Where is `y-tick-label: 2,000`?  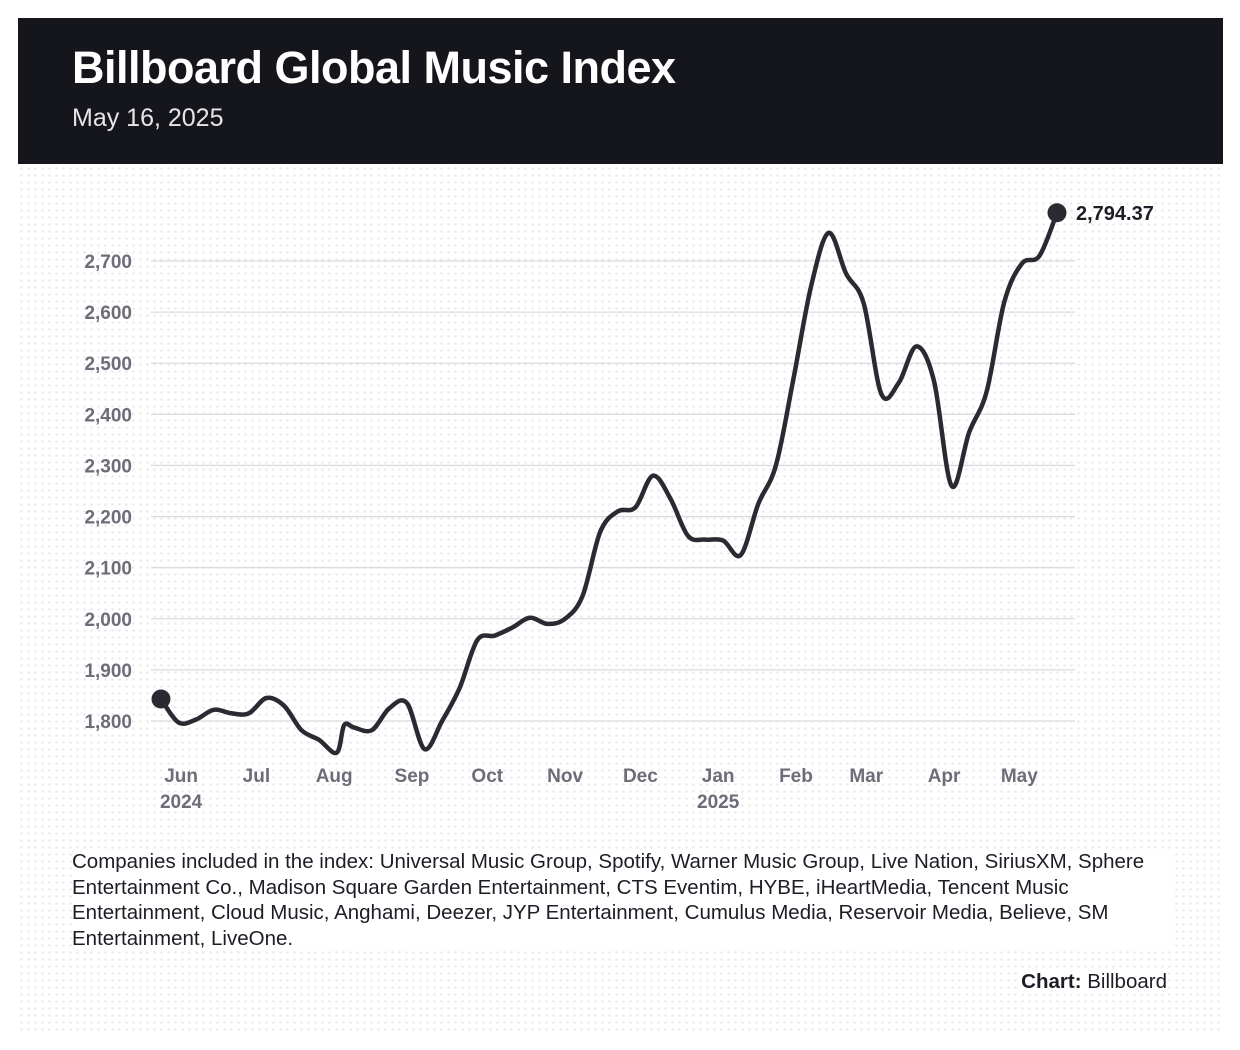 y-tick-label: 2,000 is located at coordinates (108, 620).